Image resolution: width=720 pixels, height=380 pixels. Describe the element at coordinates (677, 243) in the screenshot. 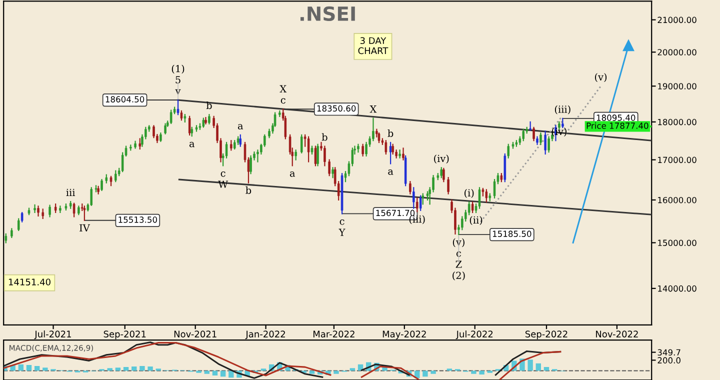

I see `y-tick-label: 15000.00` at that location.